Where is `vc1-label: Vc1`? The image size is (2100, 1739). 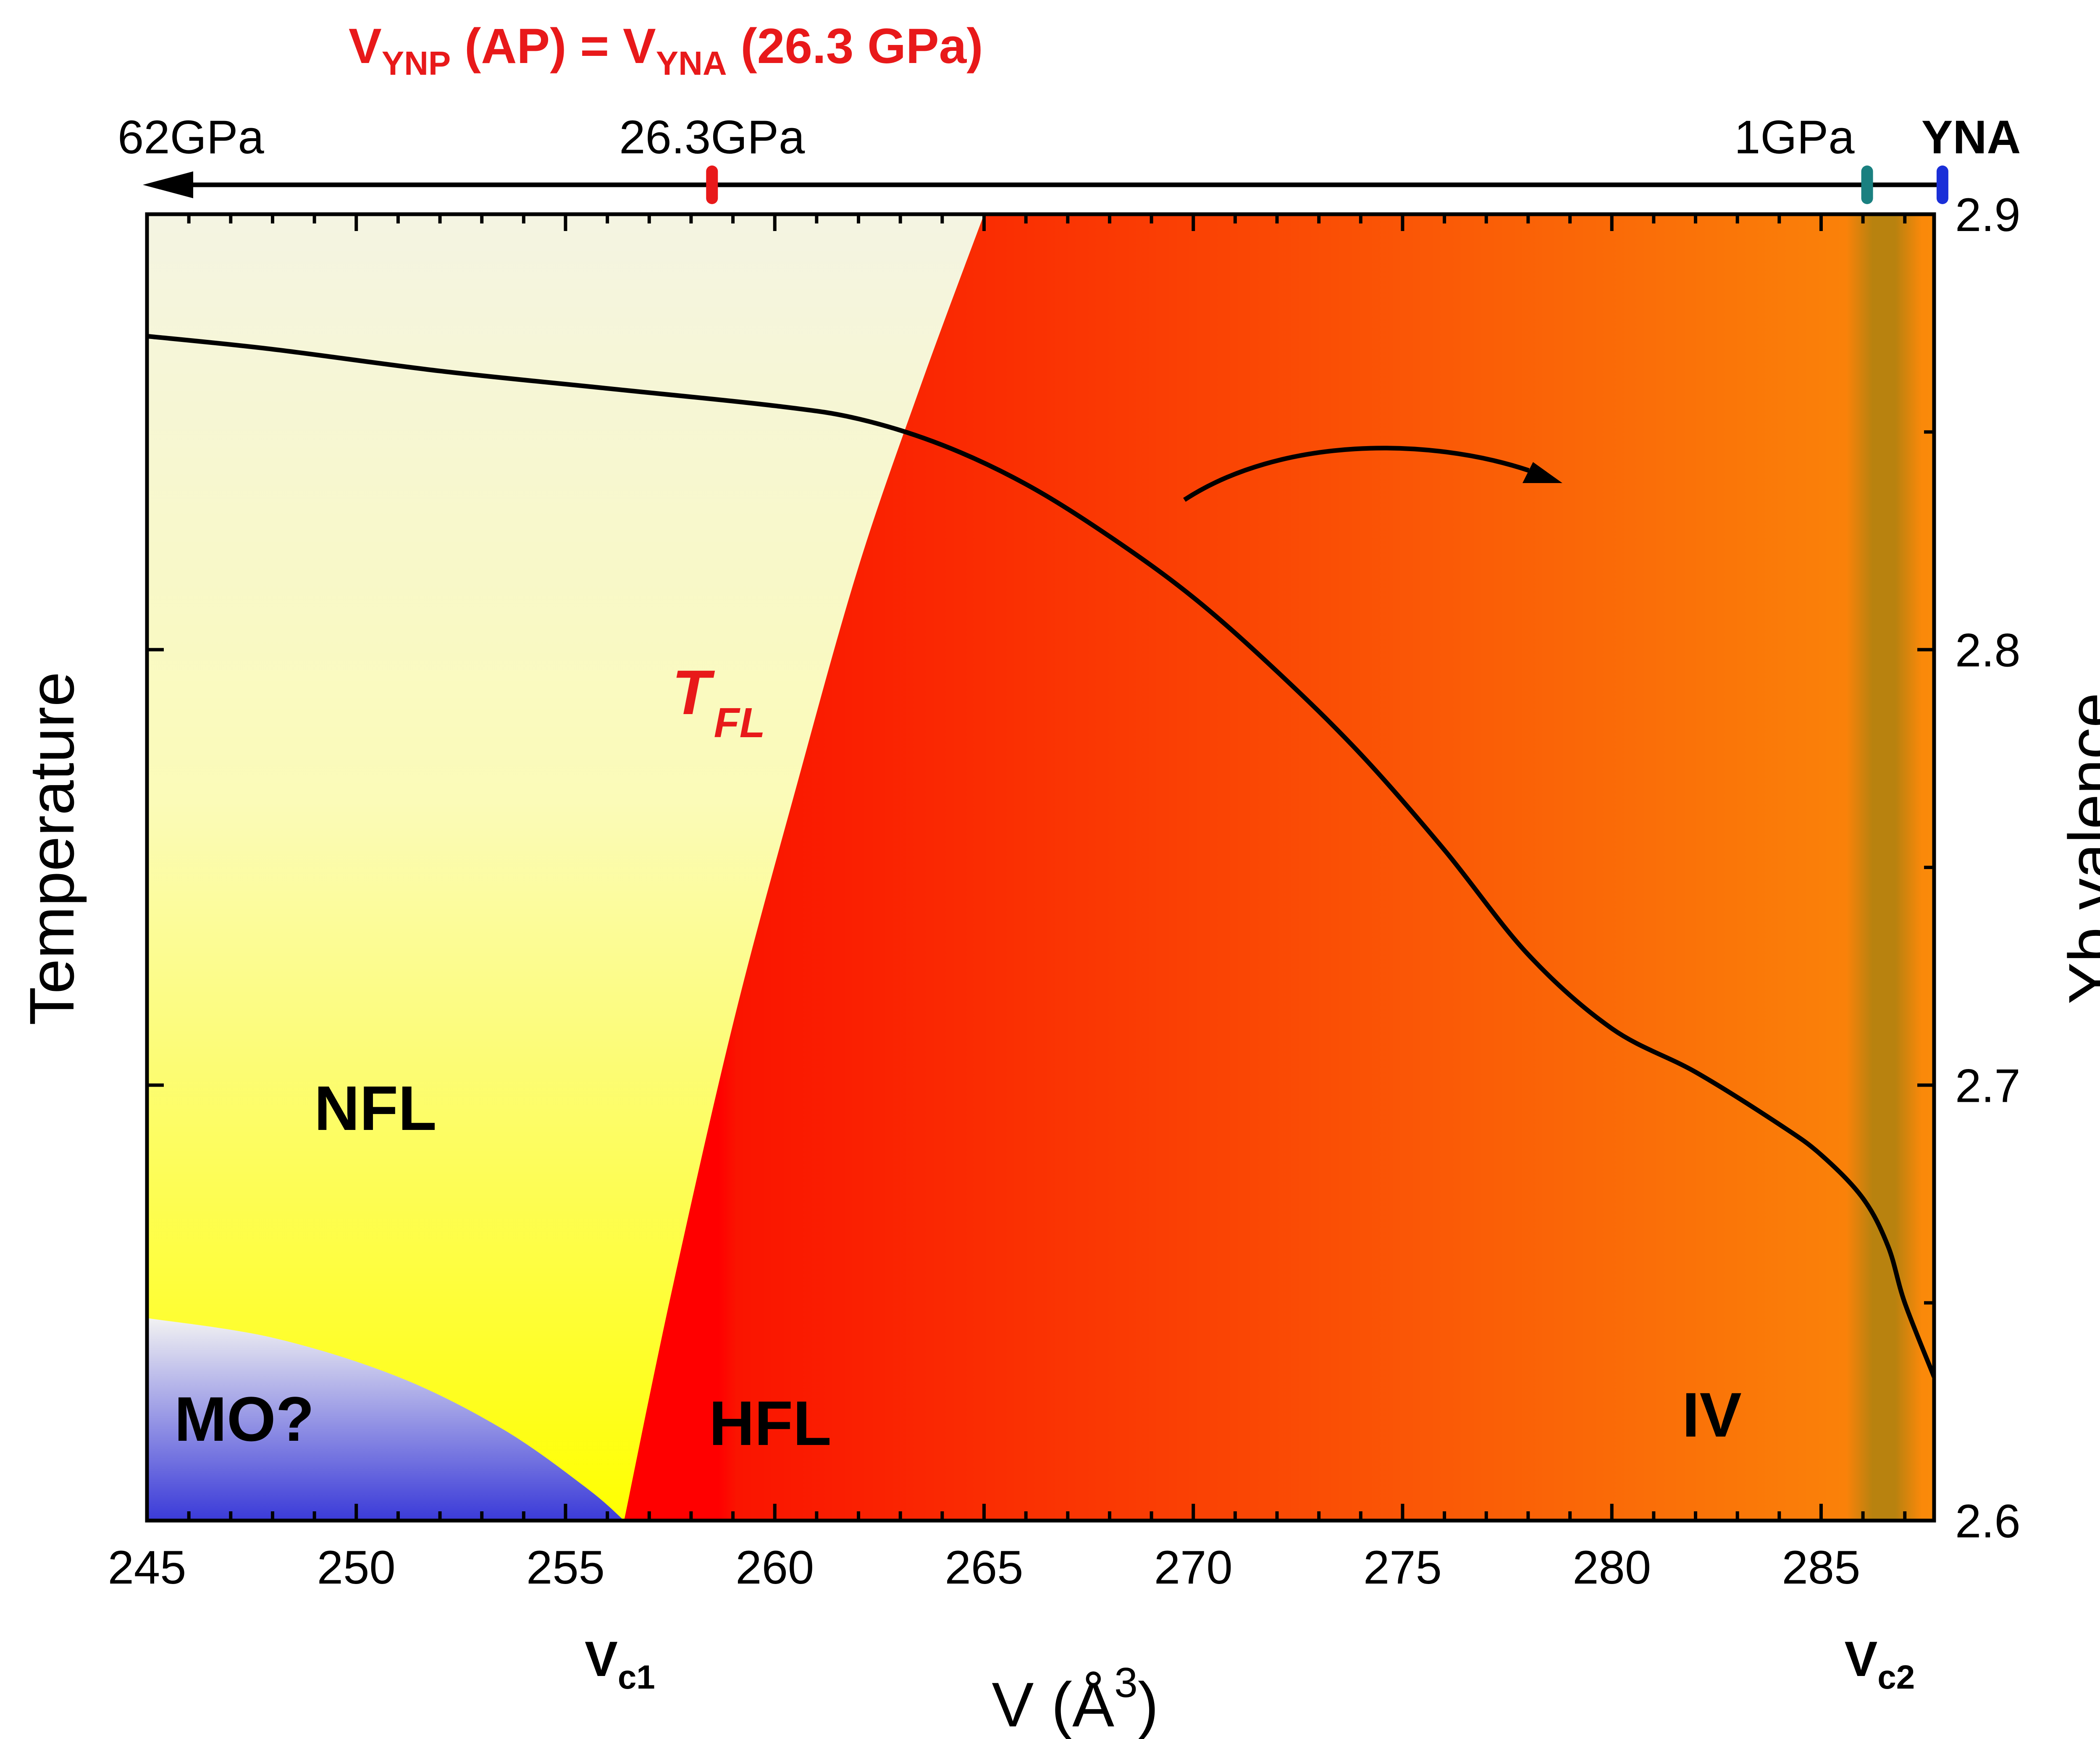
vc1-label: Vc1 is located at coordinates (620, 1663).